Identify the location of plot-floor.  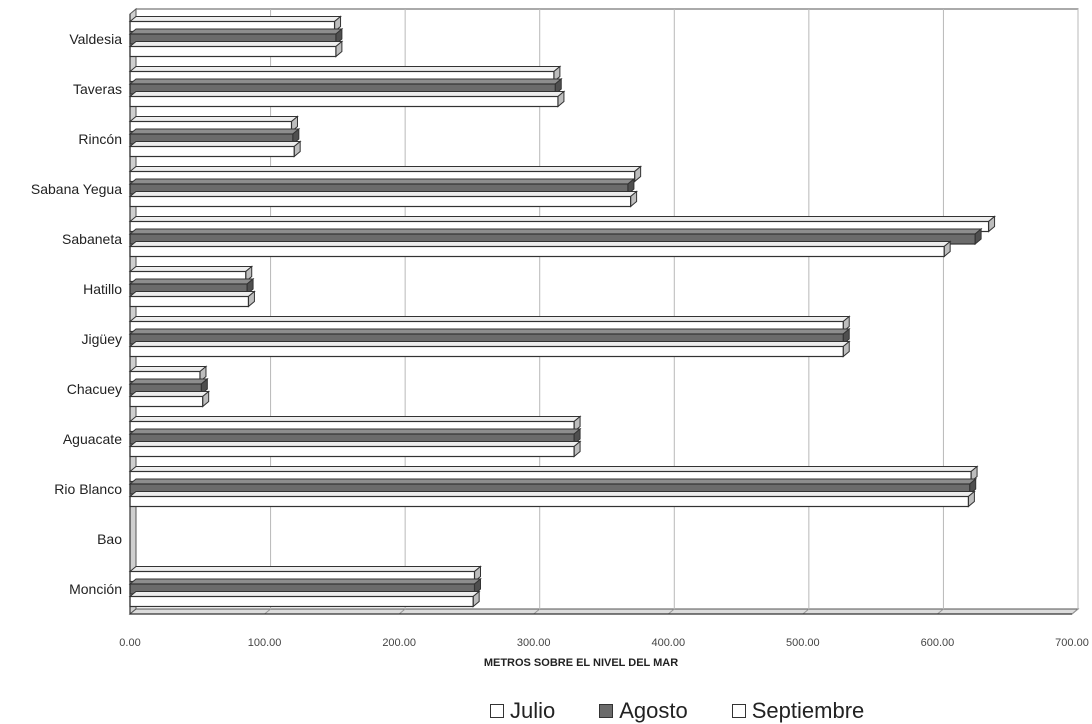
(604, 611).